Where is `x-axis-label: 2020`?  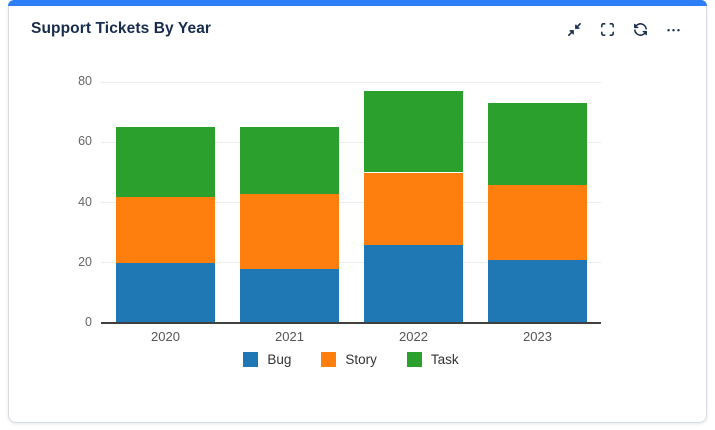
x-axis-label: 2020 is located at coordinates (165, 336).